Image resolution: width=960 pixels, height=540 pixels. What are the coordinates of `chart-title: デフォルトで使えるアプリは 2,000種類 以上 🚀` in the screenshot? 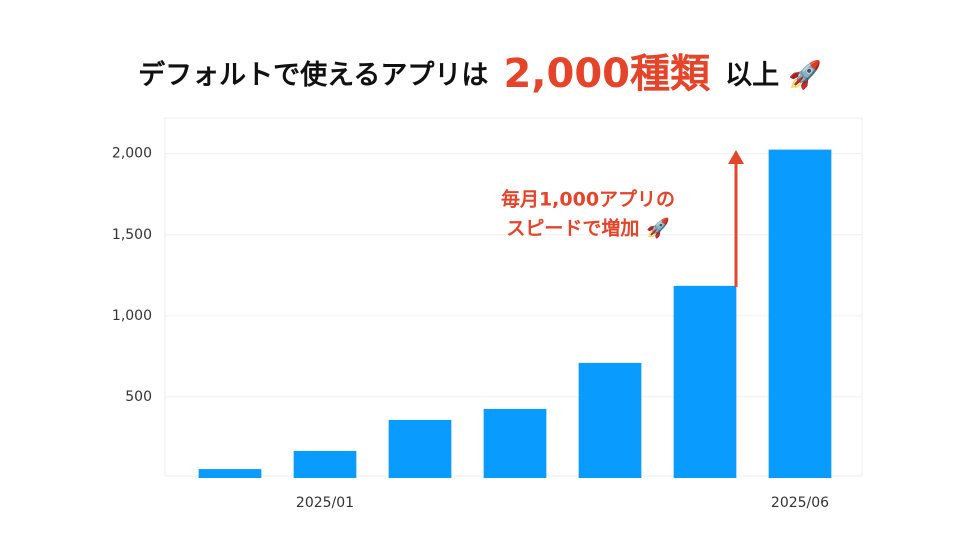 It's located at (480, 74).